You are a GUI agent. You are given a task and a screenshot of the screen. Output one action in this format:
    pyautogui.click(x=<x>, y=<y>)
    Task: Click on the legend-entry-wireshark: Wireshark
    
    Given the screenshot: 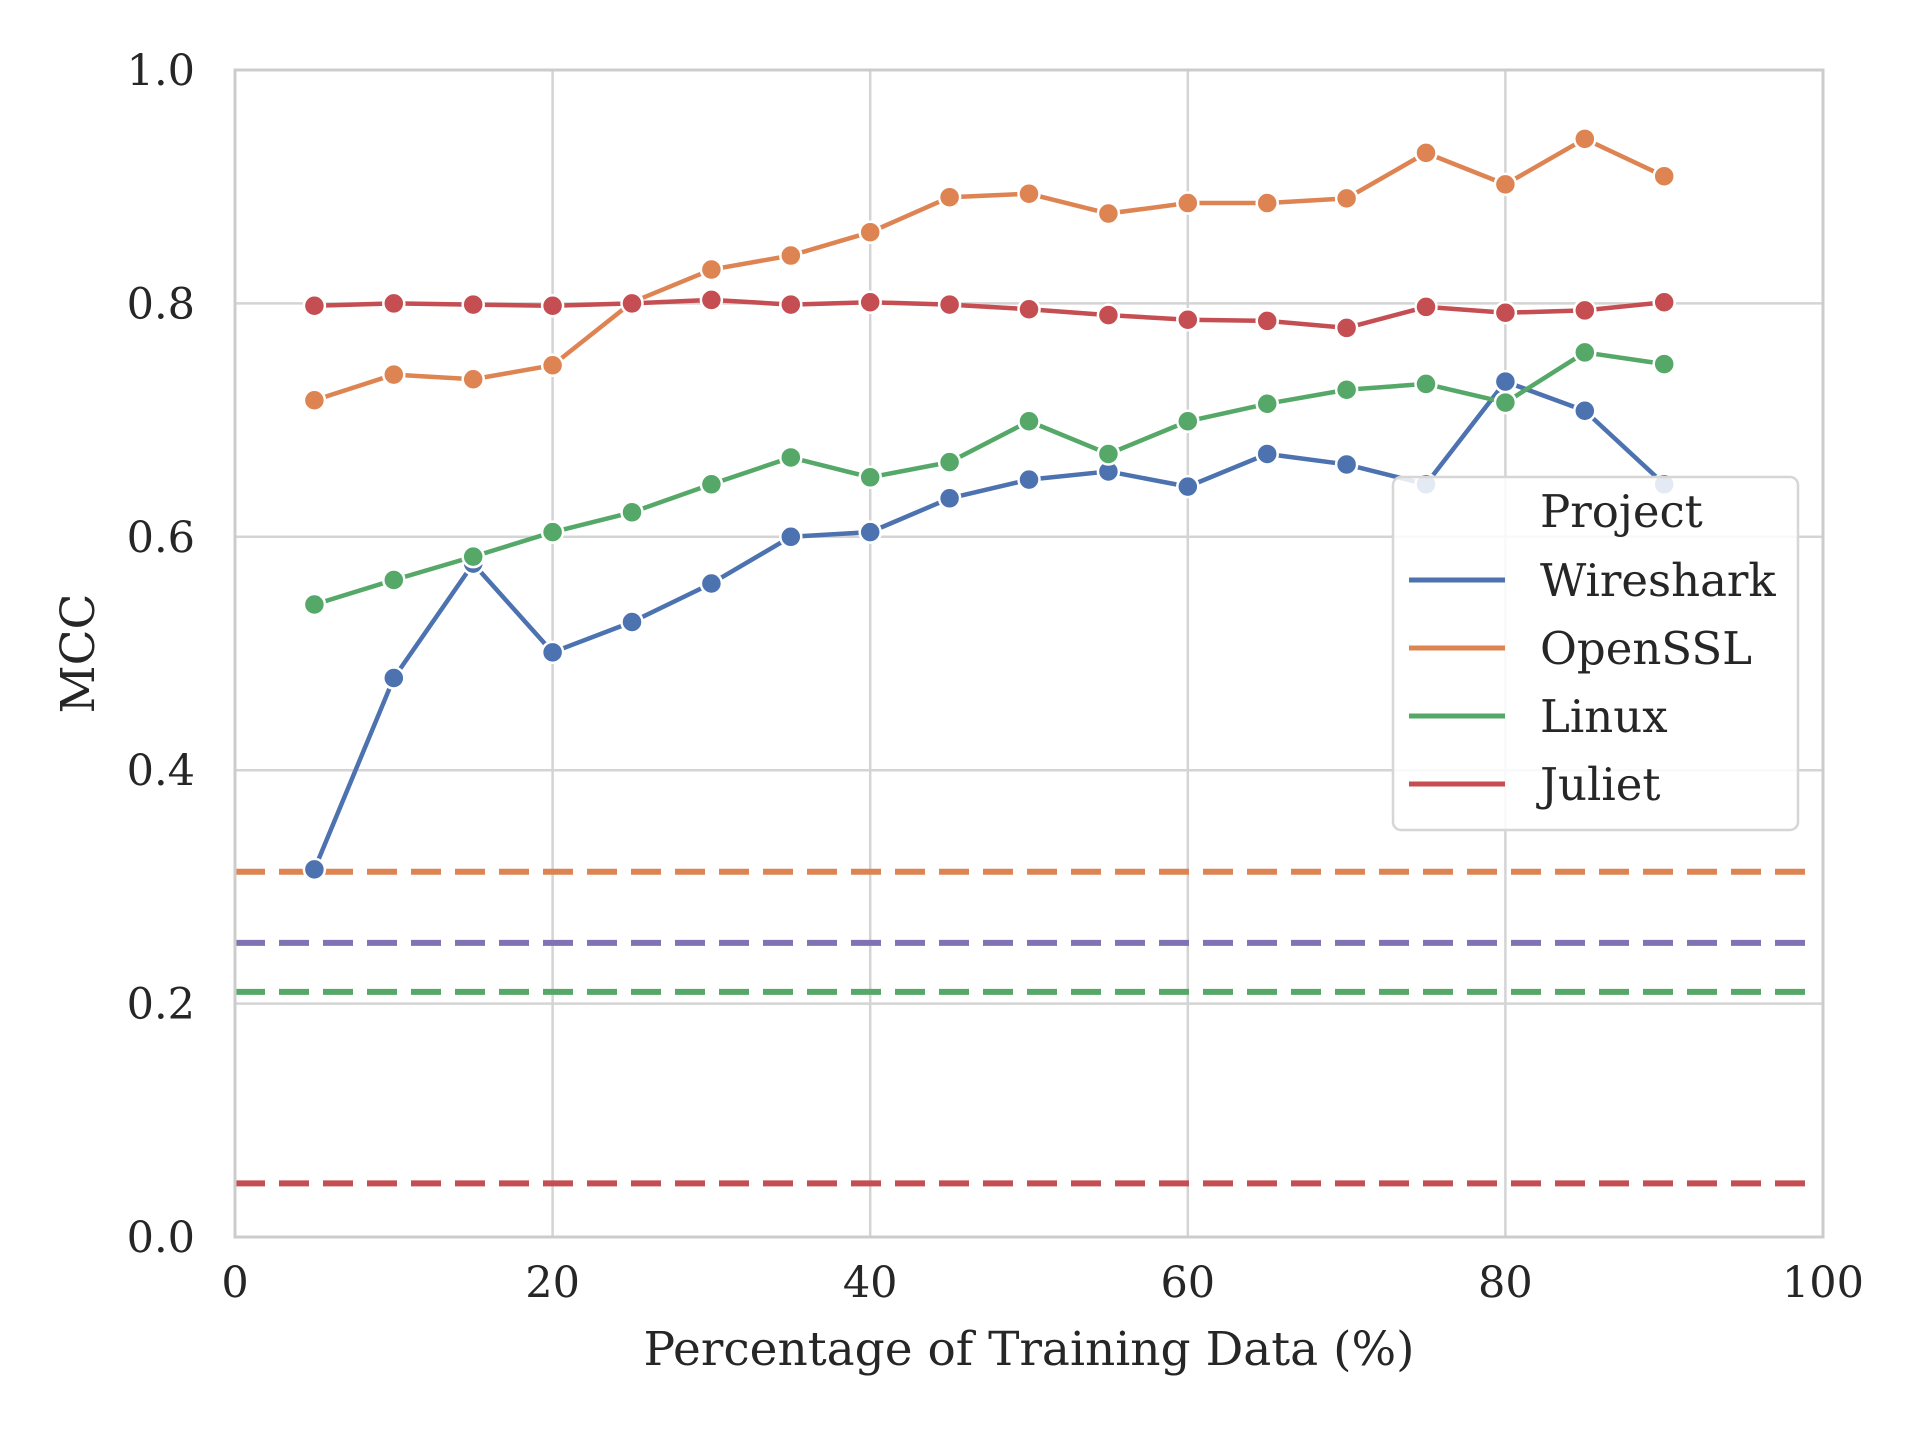 What is the action you would take?
    pyautogui.click(x=1592, y=580)
    